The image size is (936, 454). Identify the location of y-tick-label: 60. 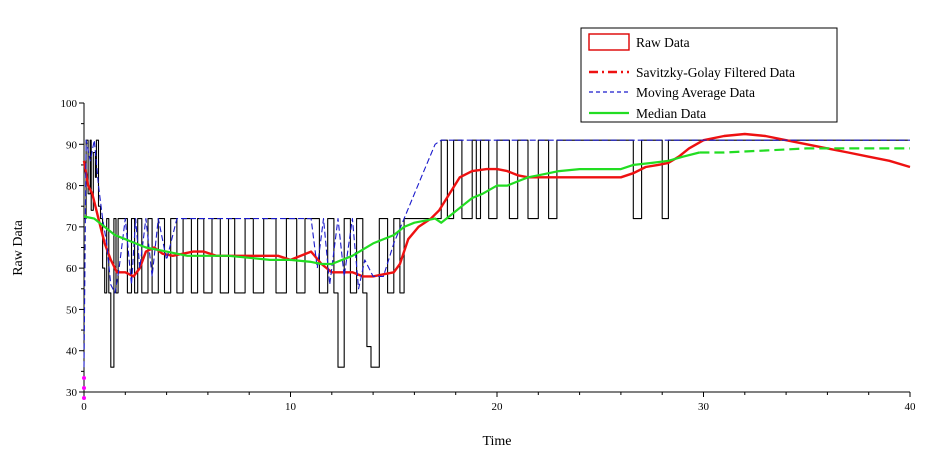
(72, 269).